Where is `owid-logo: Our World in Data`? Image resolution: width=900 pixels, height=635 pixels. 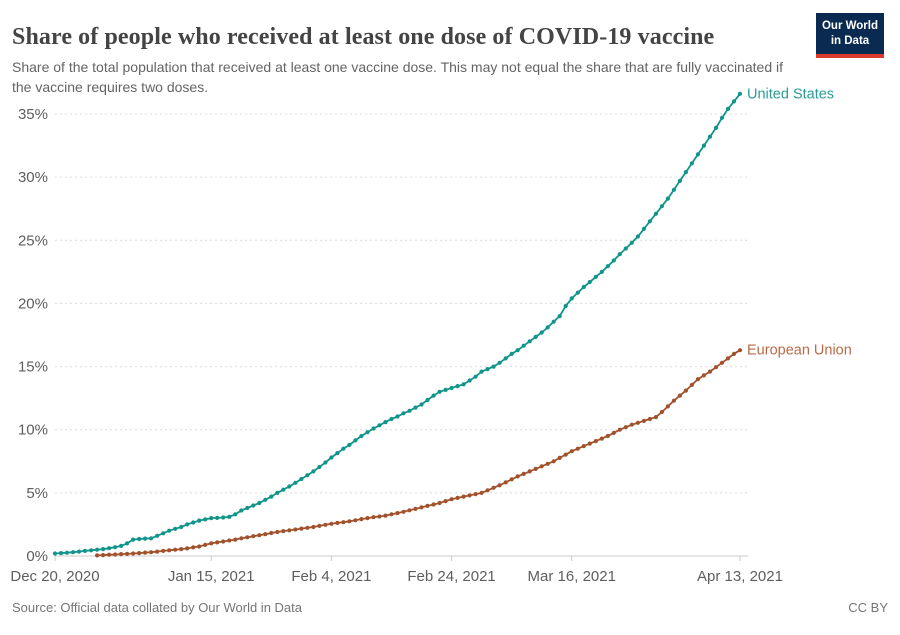 owid-logo: Our World in Data is located at coordinates (850, 35).